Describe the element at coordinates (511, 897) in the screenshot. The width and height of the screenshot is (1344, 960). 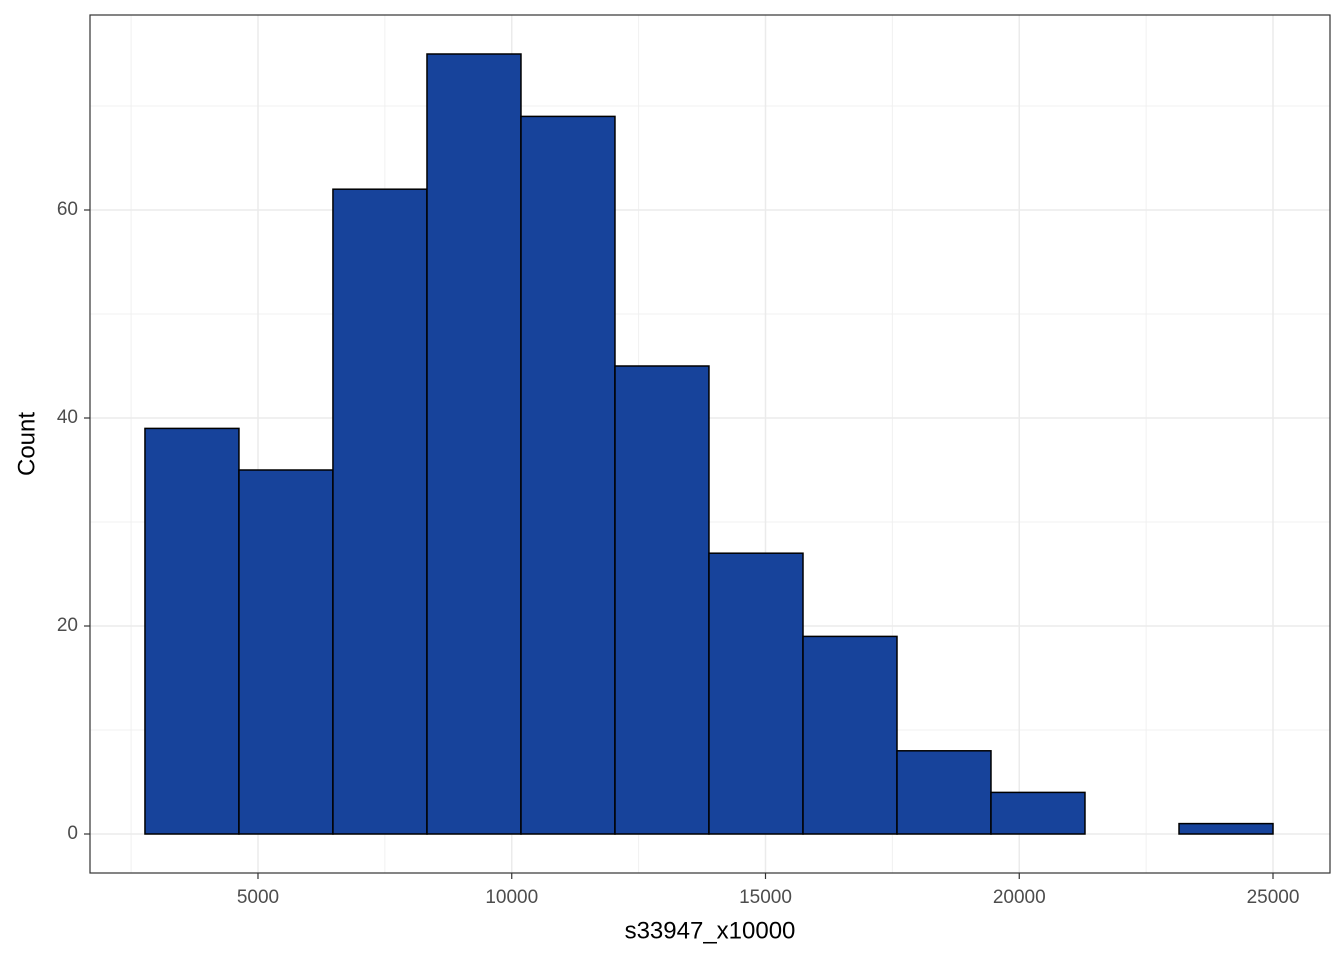
I see `x-tick-label: 10000` at that location.